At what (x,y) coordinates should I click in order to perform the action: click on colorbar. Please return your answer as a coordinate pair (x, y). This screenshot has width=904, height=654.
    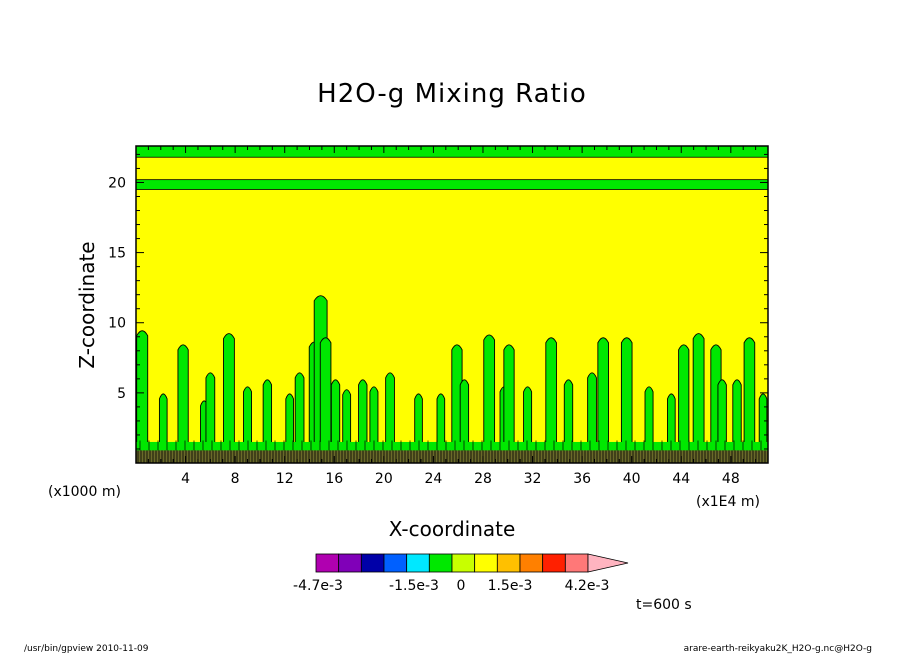
    Looking at the image, I should click on (472, 563).